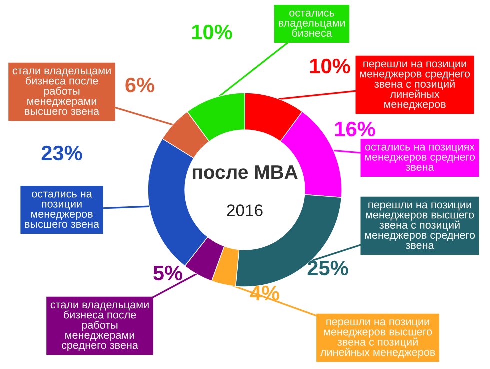 Image resolution: width=490 pixels, height=369 pixels. Describe the element at coordinates (312, 24) in the screenshot. I see `slice-label: остались владельцами бизнеса` at that location.